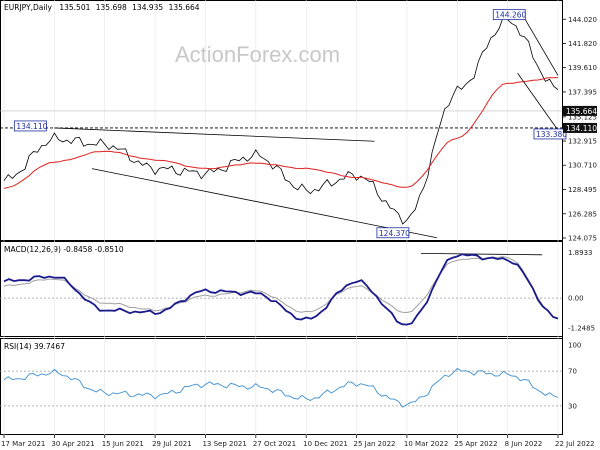 This screenshot has height=450, width=600. I want to click on header-high: 135.698, so click(111, 7).